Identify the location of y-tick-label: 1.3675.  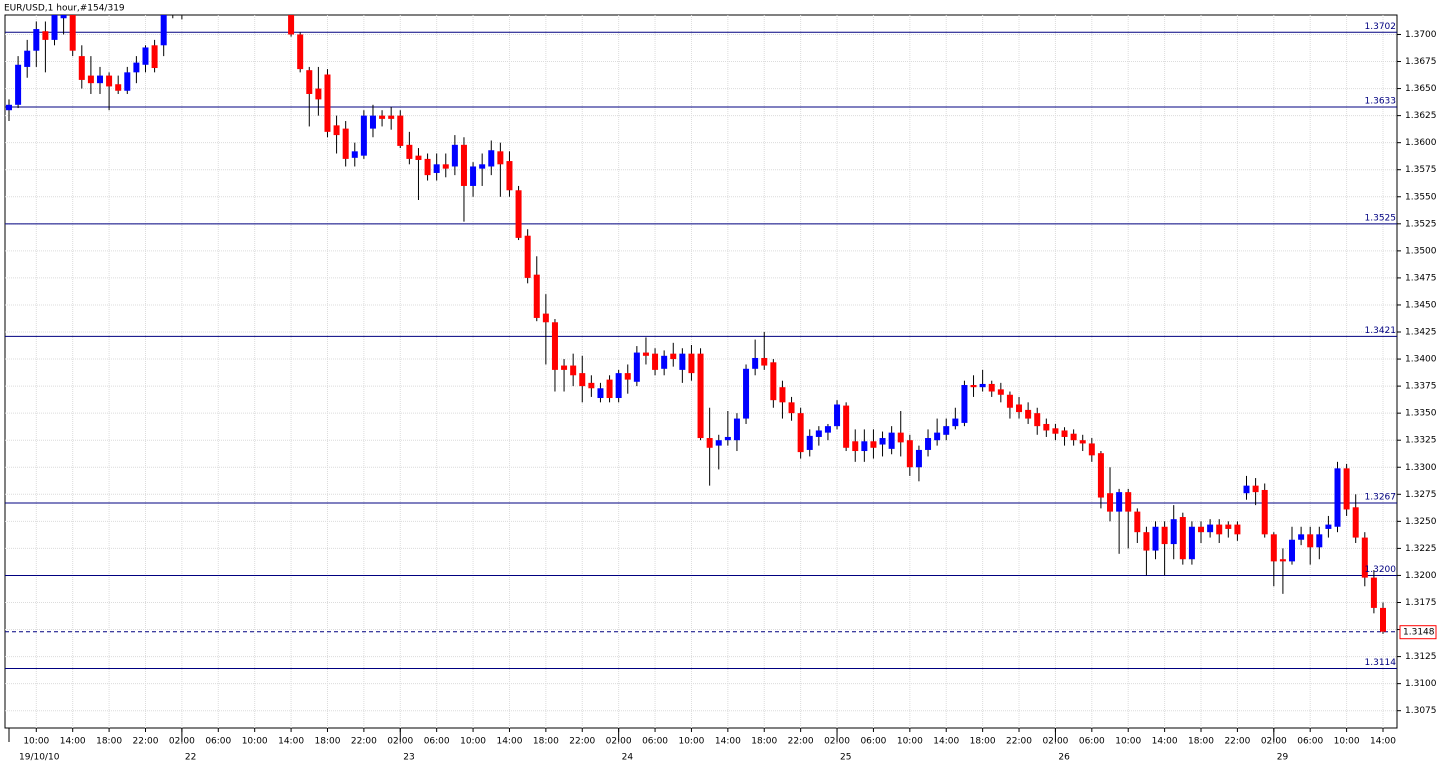
(1421, 62).